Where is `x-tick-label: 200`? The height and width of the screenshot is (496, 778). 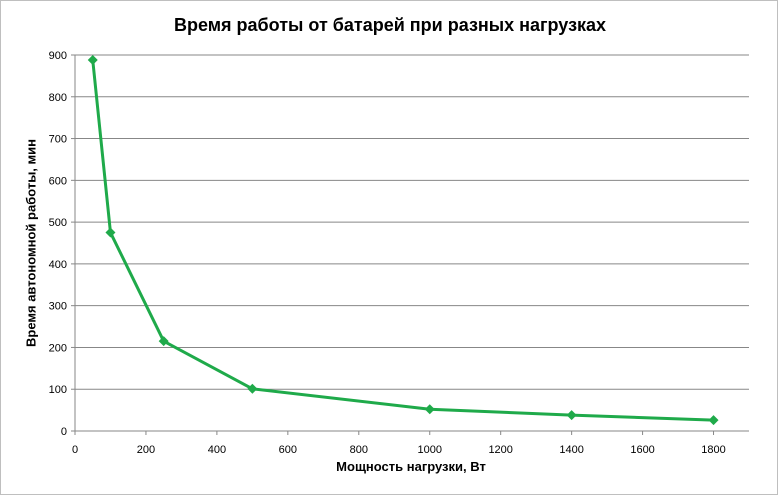
x-tick-label: 200 is located at coordinates (146, 450).